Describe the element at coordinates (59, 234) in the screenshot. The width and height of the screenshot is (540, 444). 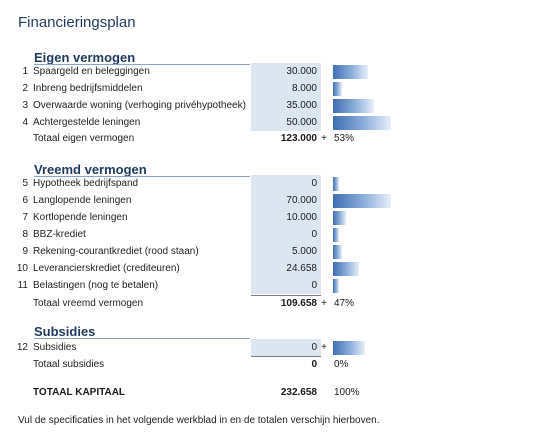
I see `row-label: BBZ-krediet` at that location.